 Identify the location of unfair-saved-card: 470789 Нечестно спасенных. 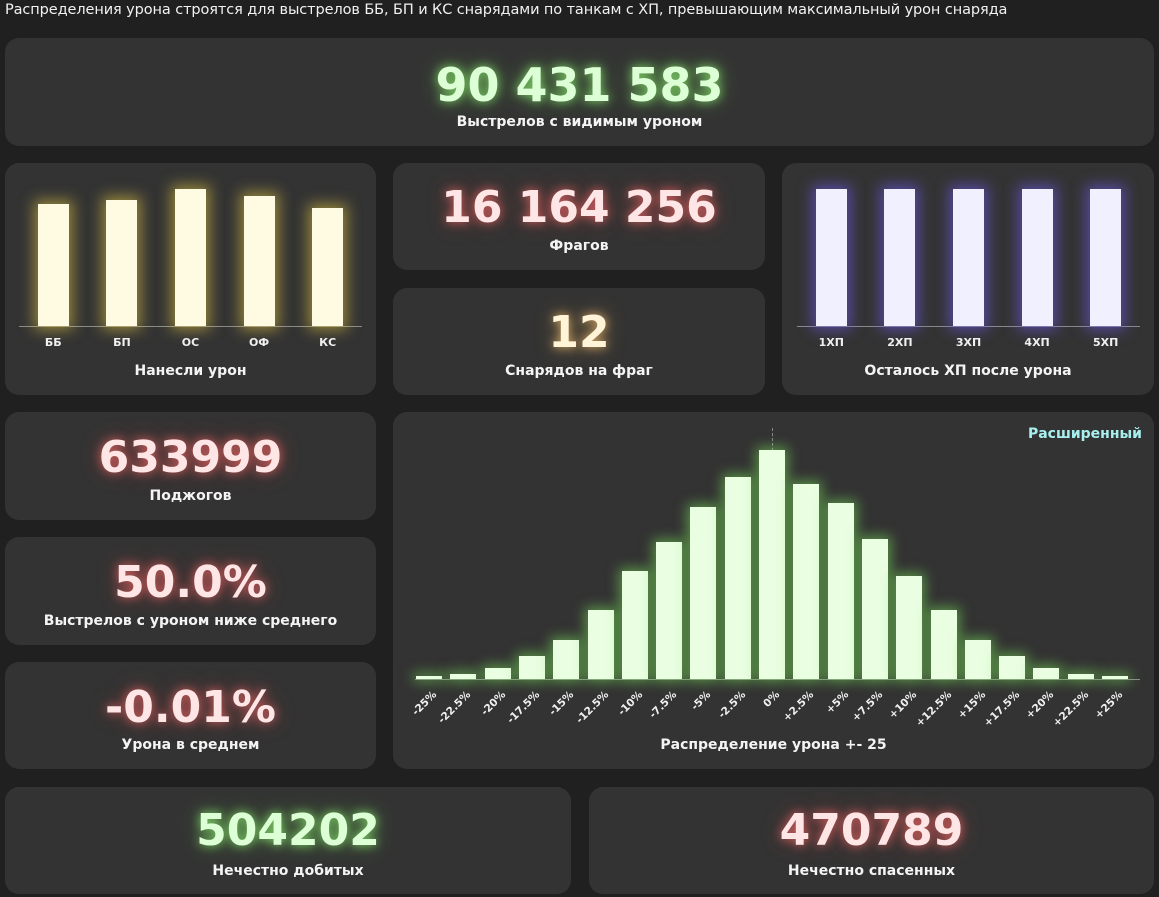
(871, 840).